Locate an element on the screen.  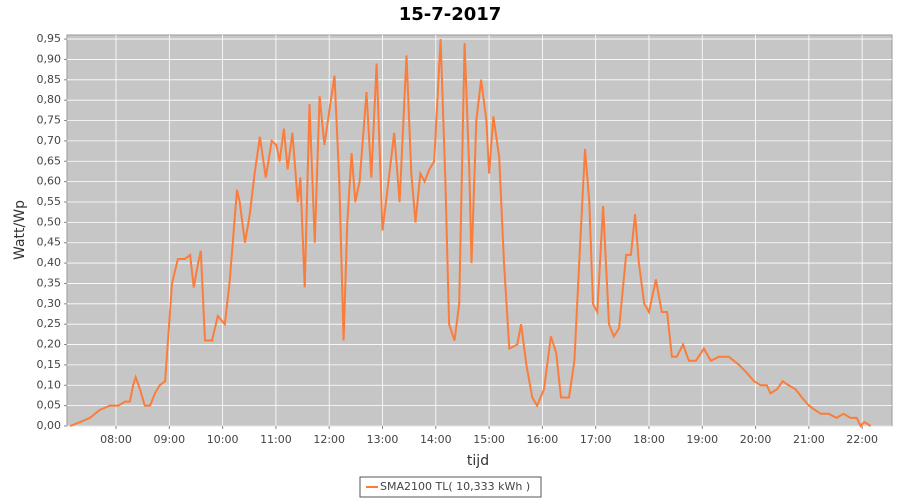
legend-label: SMA2100 TL( 10,333 kWh ) is located at coordinates (455, 486).